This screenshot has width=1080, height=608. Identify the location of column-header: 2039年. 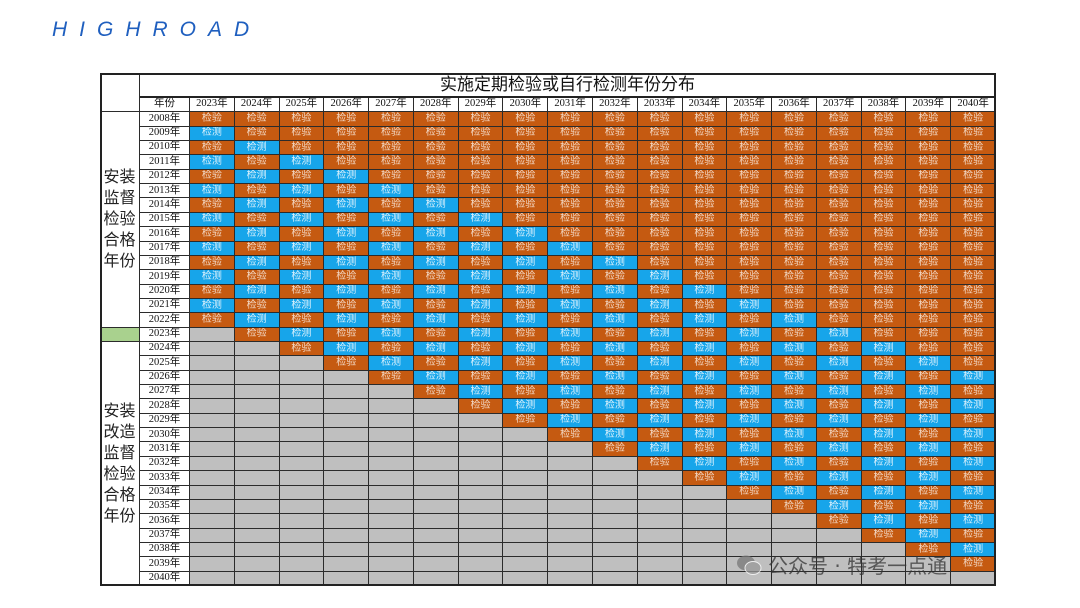
(929, 105).